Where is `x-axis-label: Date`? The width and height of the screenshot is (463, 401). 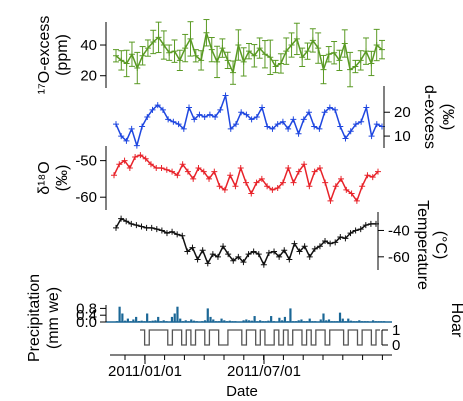 x-axis-label: Date is located at coordinates (242, 391).